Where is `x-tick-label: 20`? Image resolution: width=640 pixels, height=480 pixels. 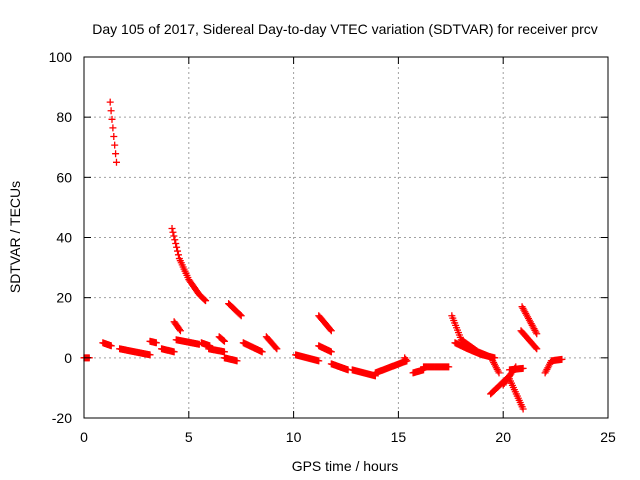 x-tick-label: 20 is located at coordinates (503, 437).